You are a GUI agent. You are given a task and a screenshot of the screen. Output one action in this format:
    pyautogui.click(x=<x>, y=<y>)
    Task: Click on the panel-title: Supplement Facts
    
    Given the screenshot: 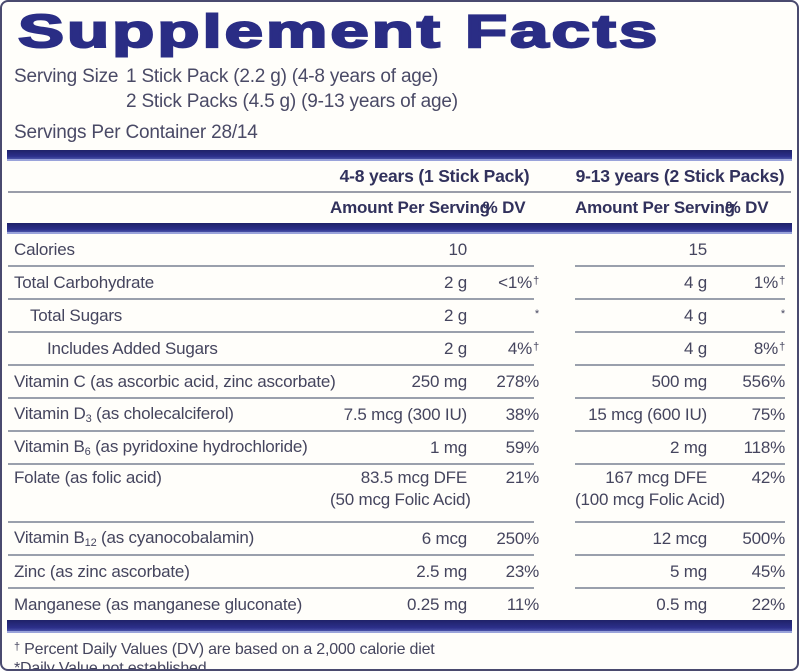 What is the action you would take?
    pyautogui.click(x=338, y=31)
    